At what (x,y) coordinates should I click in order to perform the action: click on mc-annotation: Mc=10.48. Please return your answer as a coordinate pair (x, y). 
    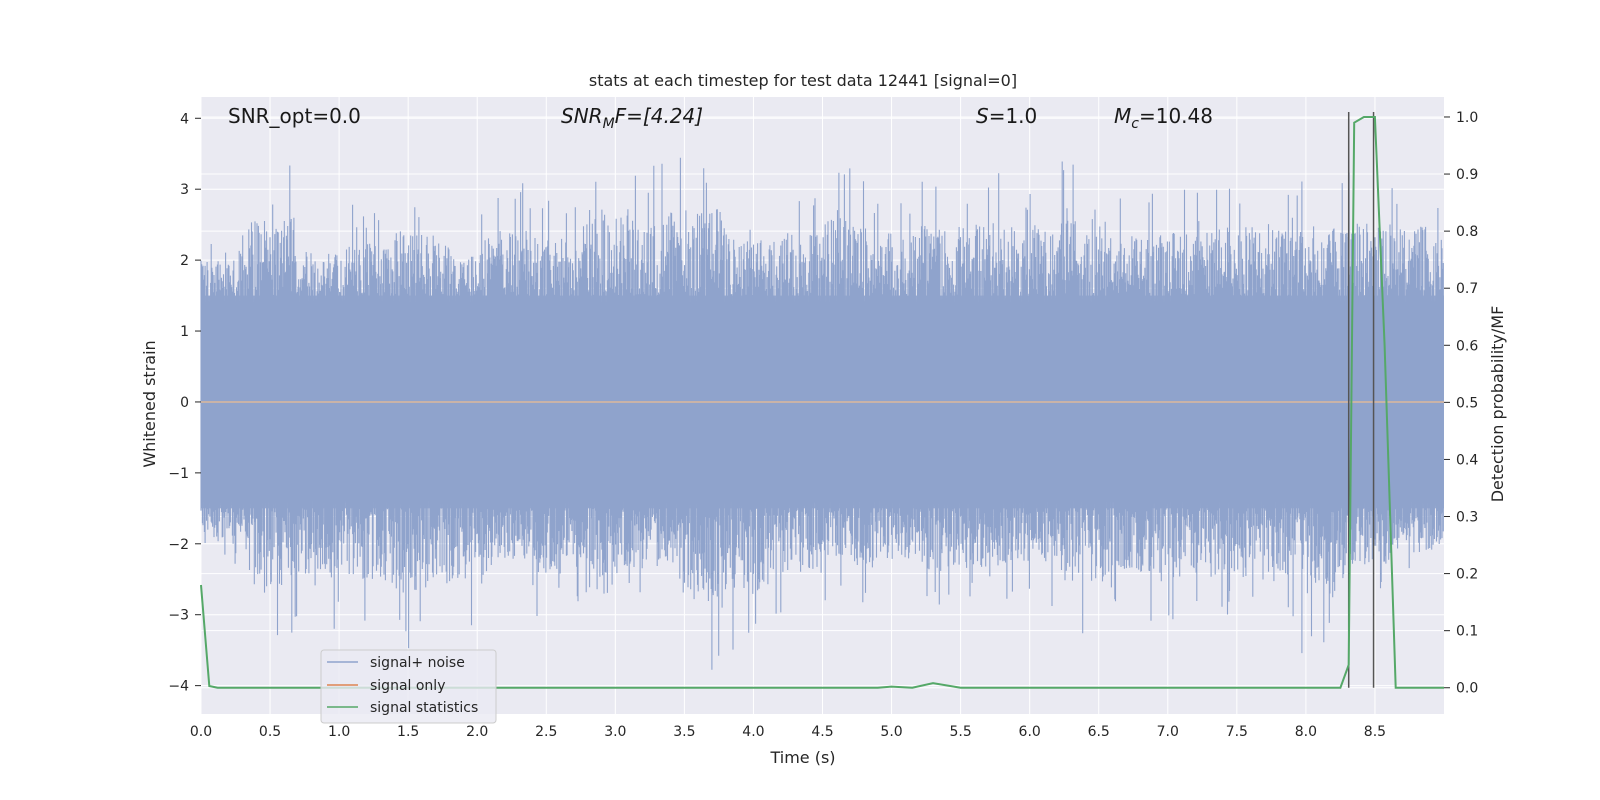
    Looking at the image, I should click on (1163, 118).